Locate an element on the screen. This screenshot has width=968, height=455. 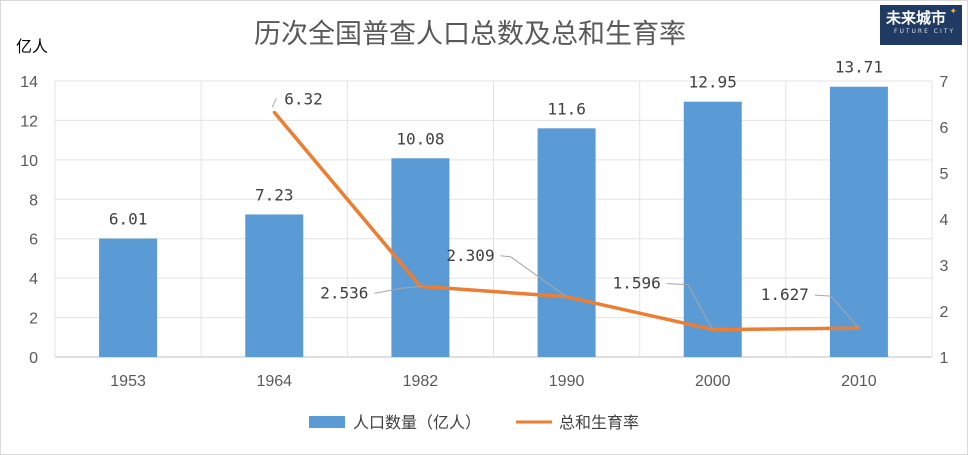
logo-subtext: FUTURE CITY is located at coordinates (925, 31).